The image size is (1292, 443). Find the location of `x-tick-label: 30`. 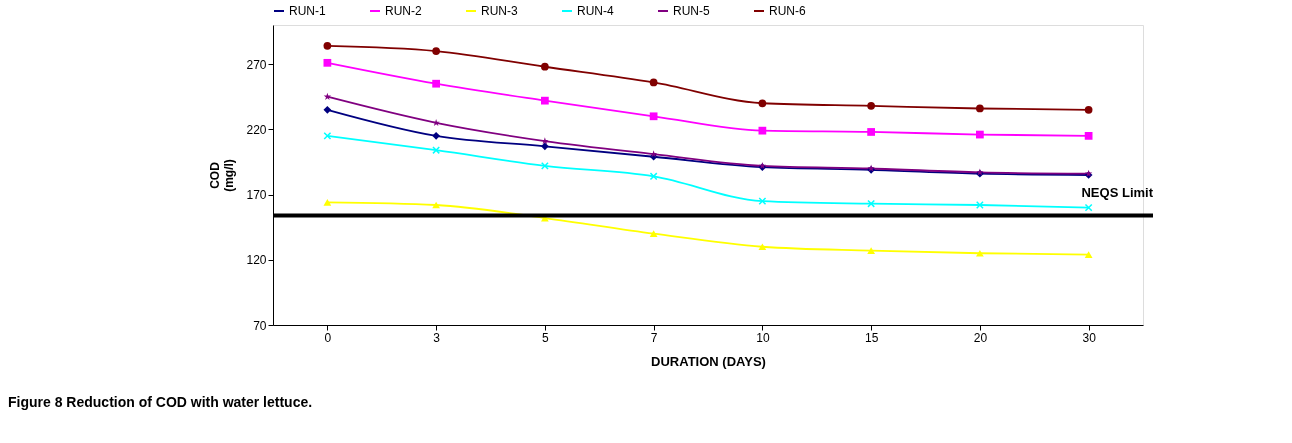

x-tick-label: 30 is located at coordinates (1089, 337).